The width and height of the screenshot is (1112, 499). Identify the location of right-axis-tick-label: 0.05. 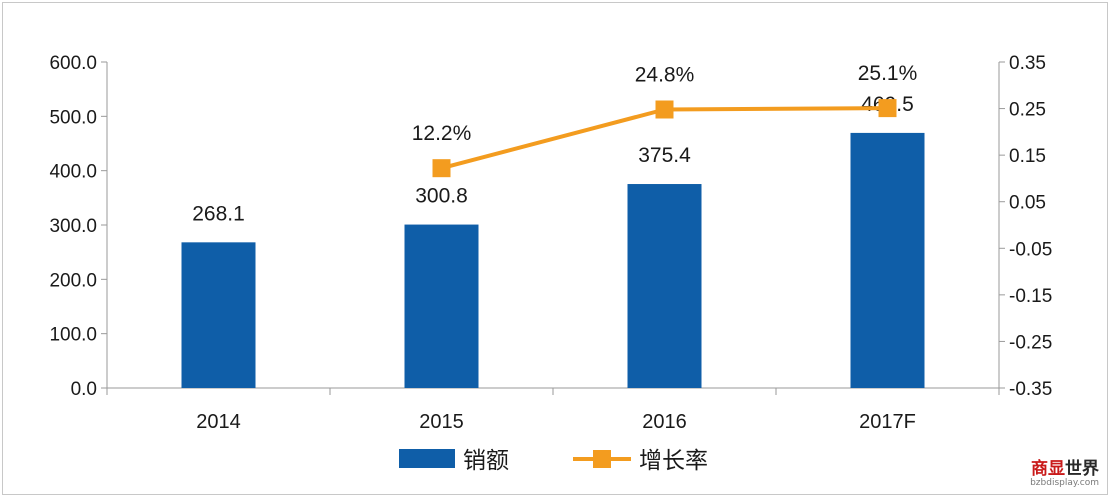
(1027, 203).